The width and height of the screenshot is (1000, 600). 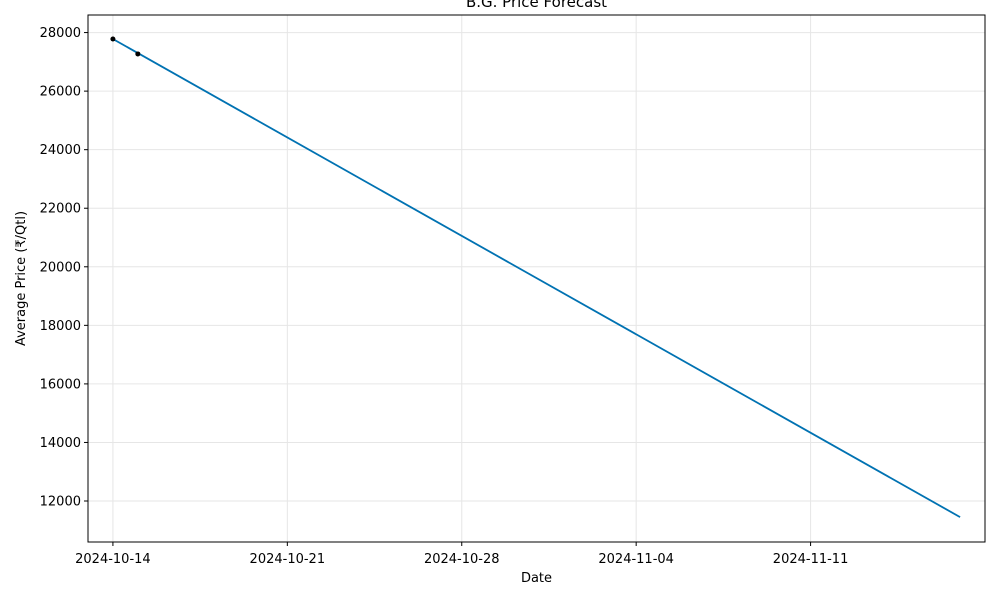 What do you see at coordinates (60, 326) in the screenshot?
I see `y-tick-label: 18000` at bounding box center [60, 326].